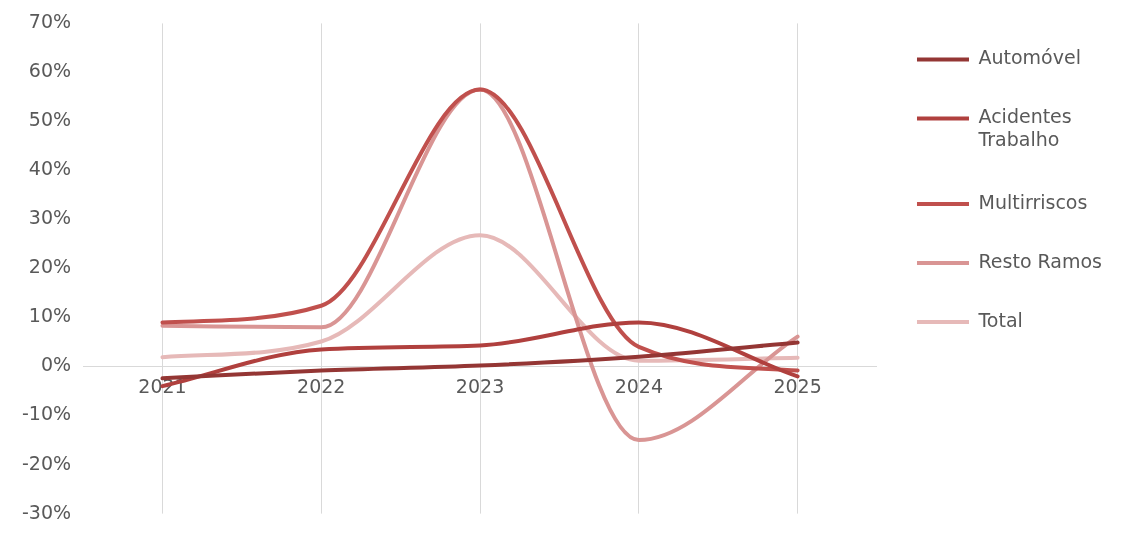 The height and width of the screenshot is (537, 1122). What do you see at coordinates (638, 385) in the screenshot?
I see `x-tick-label: 2024` at bounding box center [638, 385].